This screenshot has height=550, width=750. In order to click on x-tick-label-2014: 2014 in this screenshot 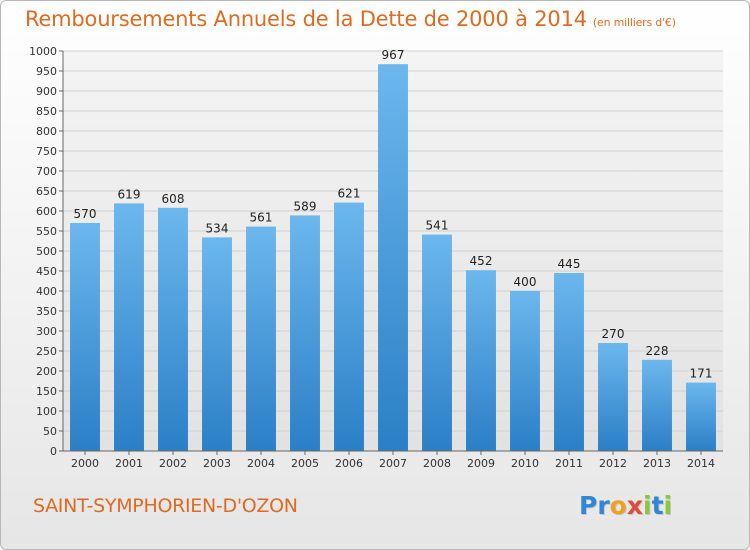, I will do `click(701, 463)`.